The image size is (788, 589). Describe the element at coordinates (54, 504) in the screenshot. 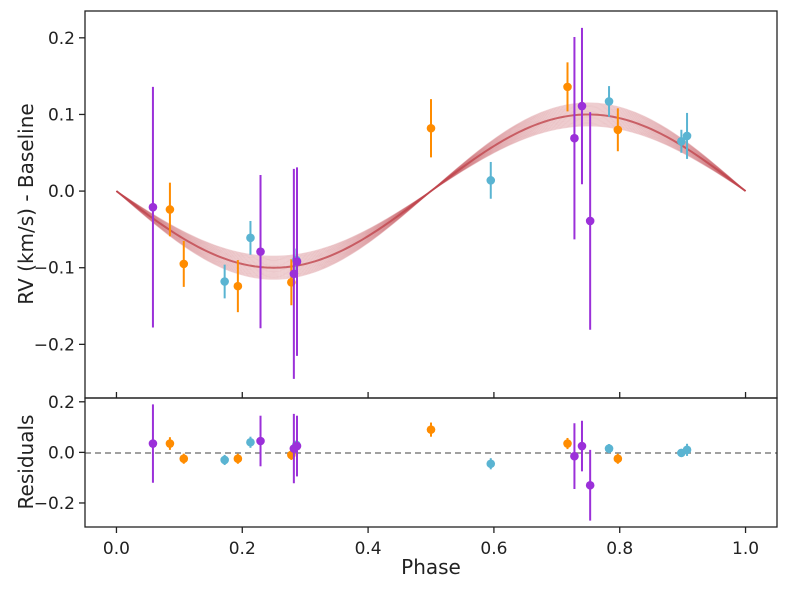

I see `residuals-y-tick-label-2: −0.2` at that location.